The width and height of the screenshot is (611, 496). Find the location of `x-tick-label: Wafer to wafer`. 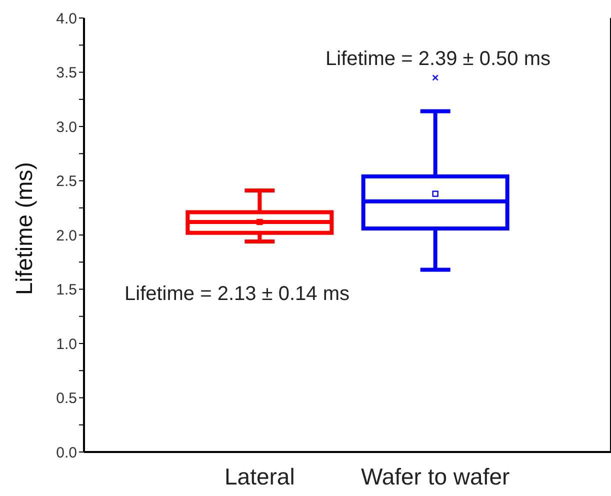

x-tick-label: Wafer to wafer is located at coordinates (435, 476).